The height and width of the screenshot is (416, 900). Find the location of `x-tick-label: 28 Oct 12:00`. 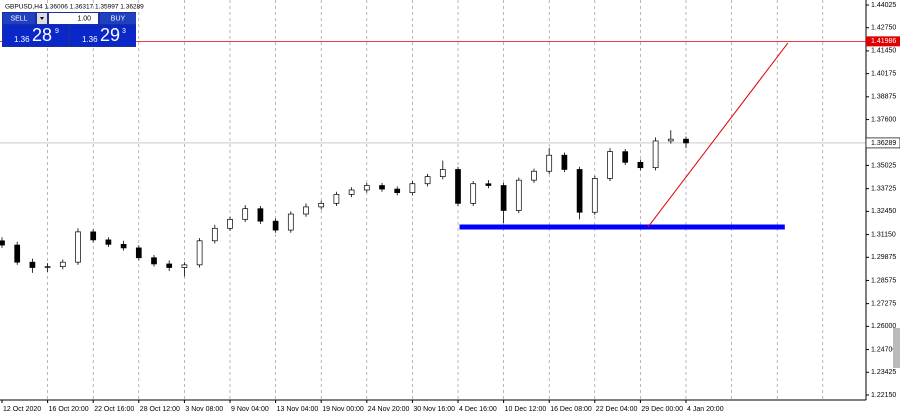

x-tick-label: 28 Oct 12:00 is located at coordinates (160, 409).